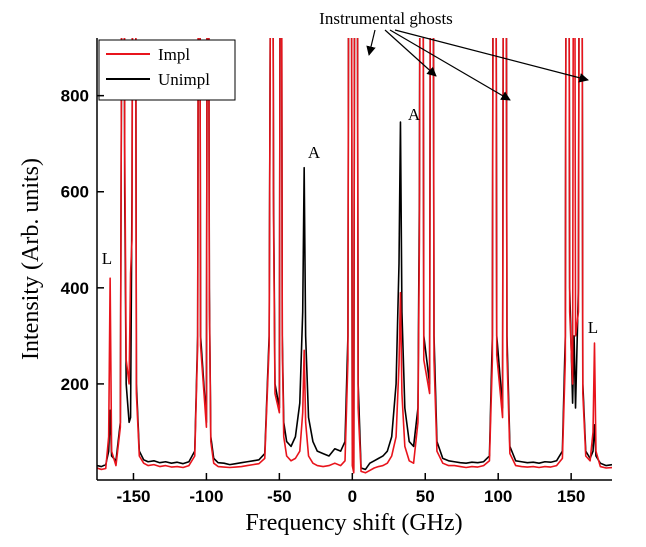 The height and width of the screenshot is (547, 646). Describe the element at coordinates (75, 96) in the screenshot. I see `y-tick-label: 800` at that location.